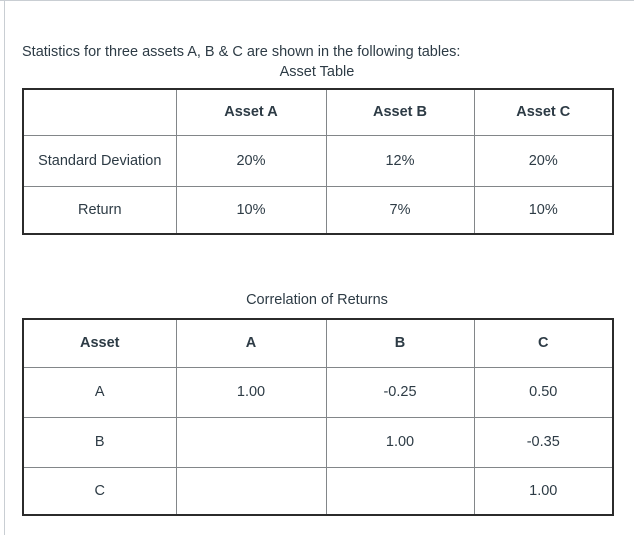 The image size is (634, 535). What do you see at coordinates (543, 112) in the screenshot?
I see `asset-table-header-asset-c: Asset C` at bounding box center [543, 112].